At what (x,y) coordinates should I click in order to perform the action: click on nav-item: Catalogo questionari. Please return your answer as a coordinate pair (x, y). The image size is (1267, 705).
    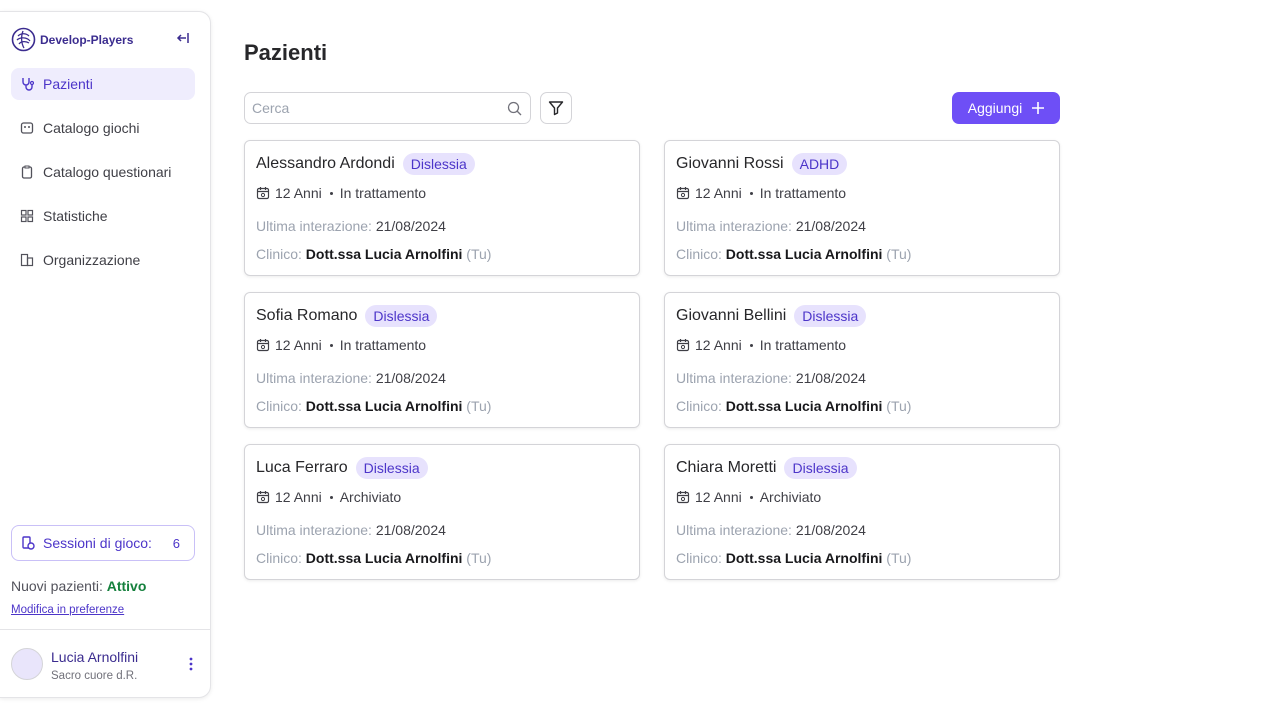
    Looking at the image, I should click on (103, 172).